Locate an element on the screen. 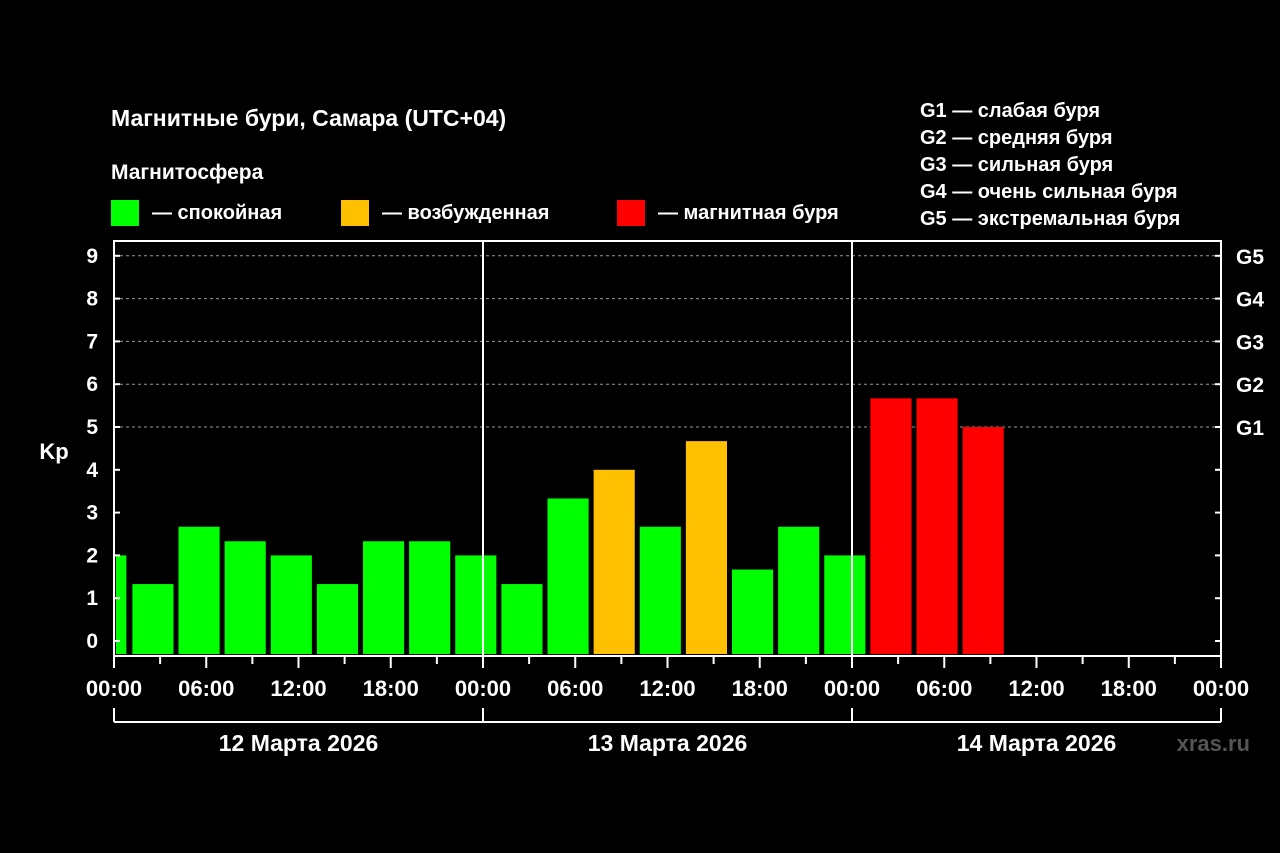 Image resolution: width=1280 pixels, height=853 pixels. legend-label-excited: — возбужденная is located at coordinates (465, 213).